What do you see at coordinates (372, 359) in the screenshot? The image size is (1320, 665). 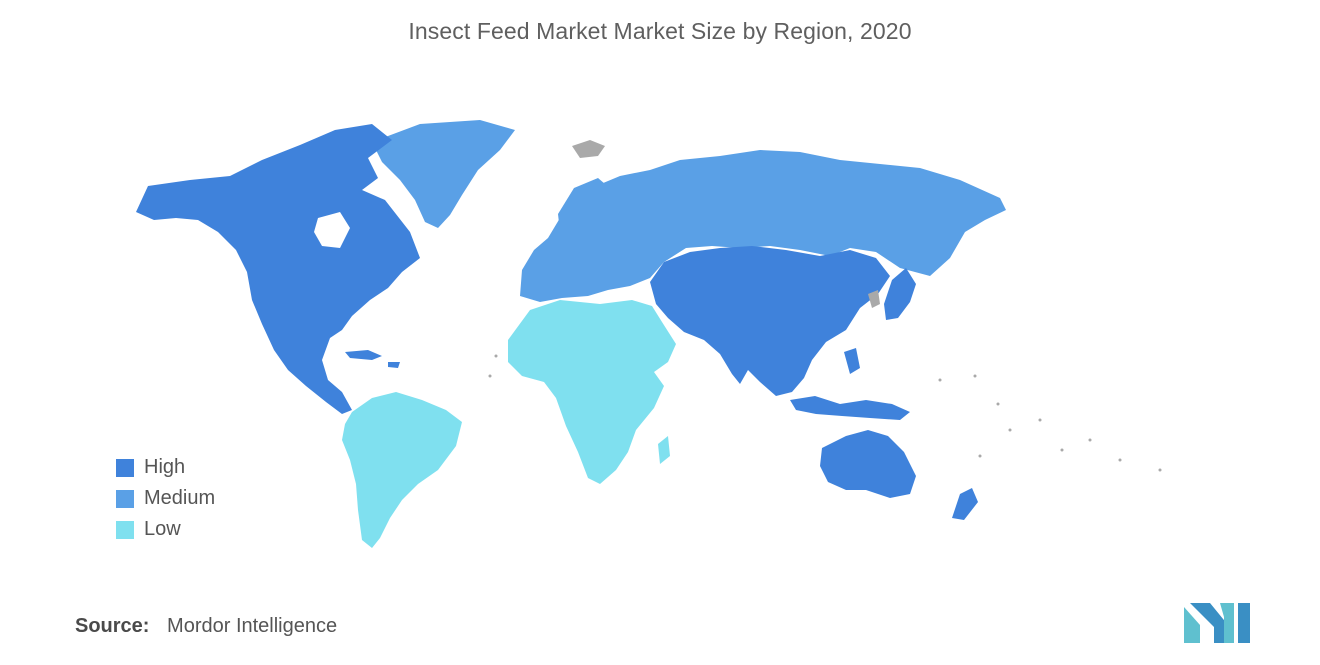 I see `region-caribbean` at bounding box center [372, 359].